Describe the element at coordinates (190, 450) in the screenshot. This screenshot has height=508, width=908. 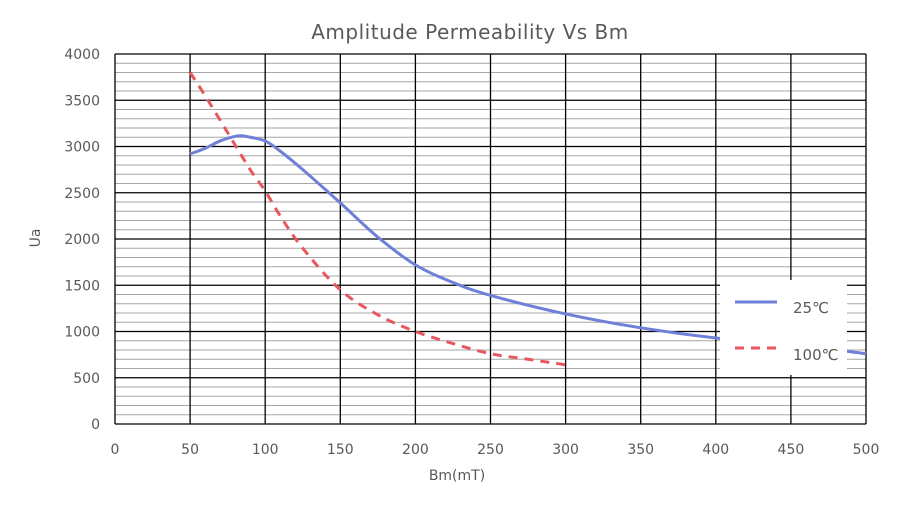
I see `x-tick-label: 50` at that location.